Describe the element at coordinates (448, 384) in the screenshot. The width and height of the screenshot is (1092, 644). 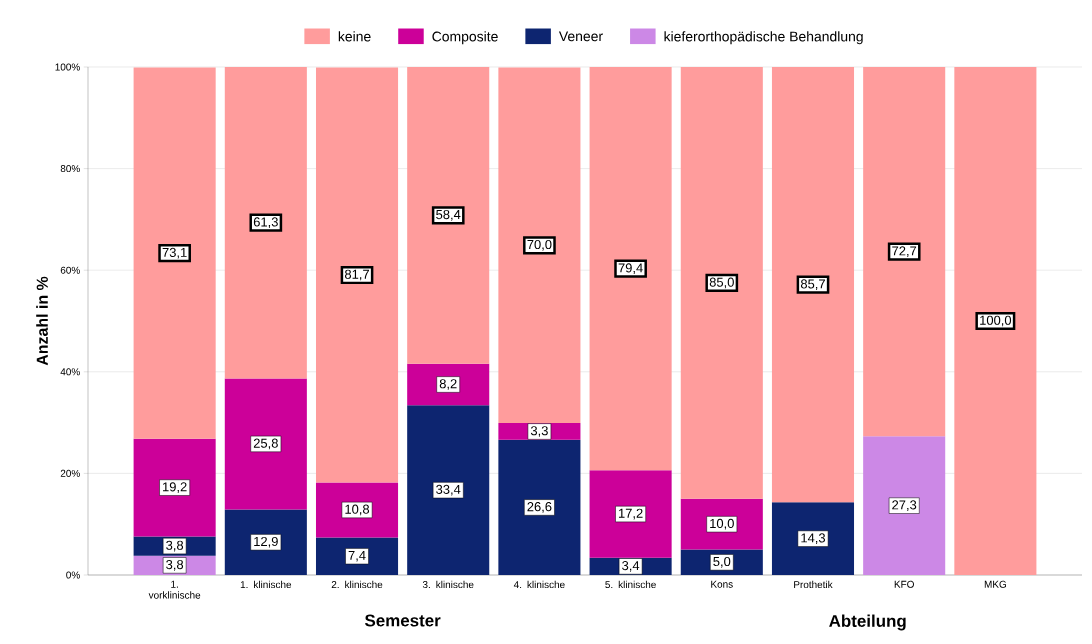
I see `data-label: 8,2` at that location.